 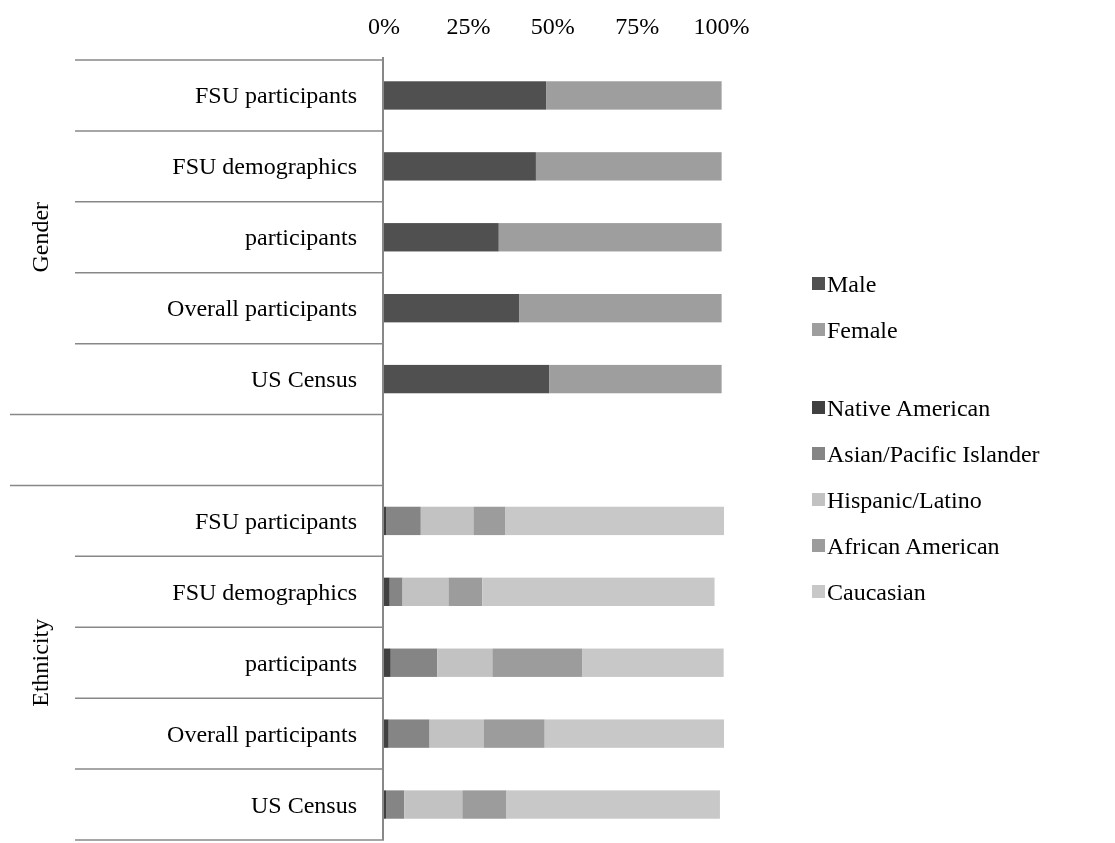 I want to click on x-tick-label: 50%, so click(x=552, y=26).